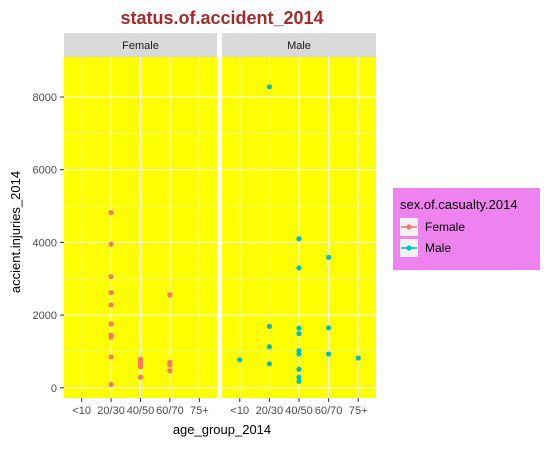 Image resolution: width=549 pixels, height=450 pixels. I want to click on y-axis-label: accient.injuries_2014, so click(15, 232).